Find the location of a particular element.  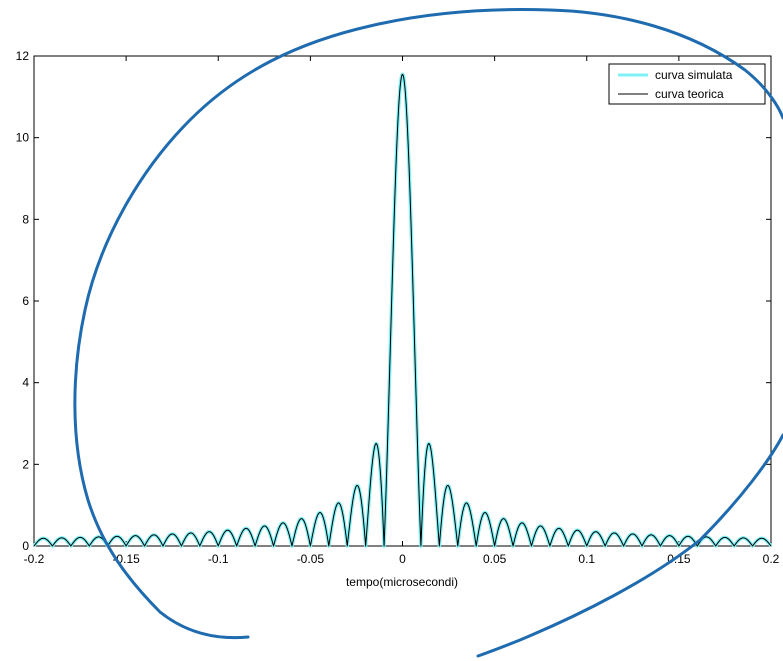

y-tick-label: 0 is located at coordinates (25, 546).